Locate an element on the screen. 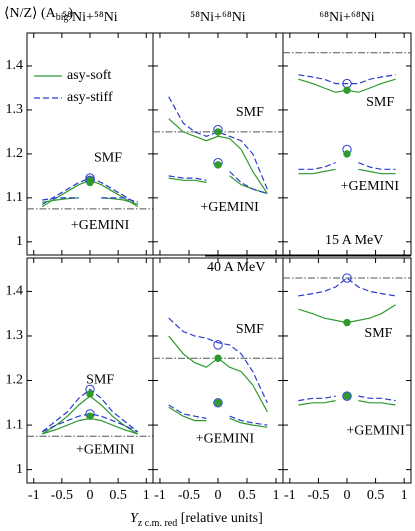  x-label-sub: z c.m. red is located at coordinates (157, 523).